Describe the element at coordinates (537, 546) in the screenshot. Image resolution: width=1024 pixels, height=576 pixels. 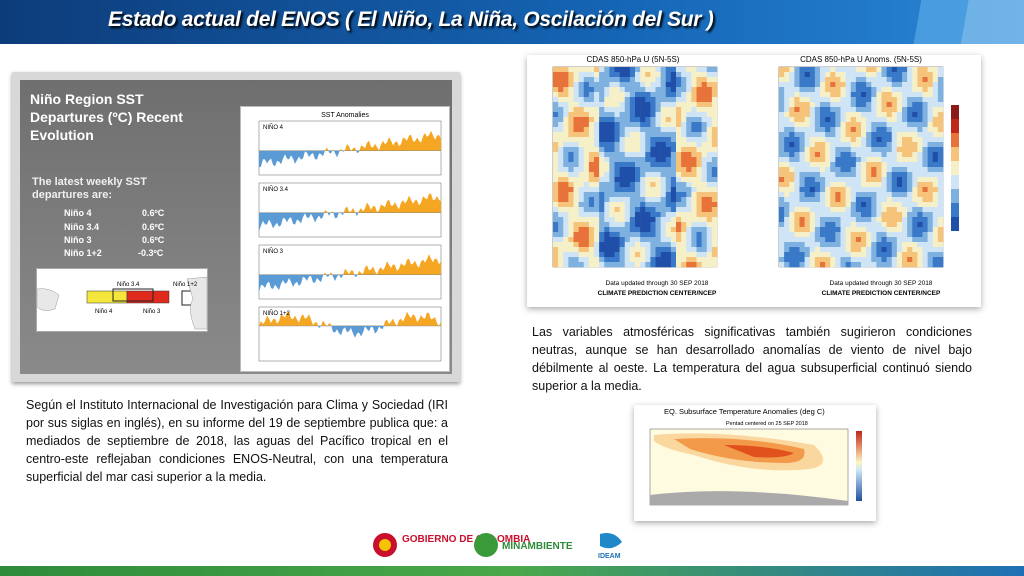
I see `logo-text: MINAMBIENTE` at that location.